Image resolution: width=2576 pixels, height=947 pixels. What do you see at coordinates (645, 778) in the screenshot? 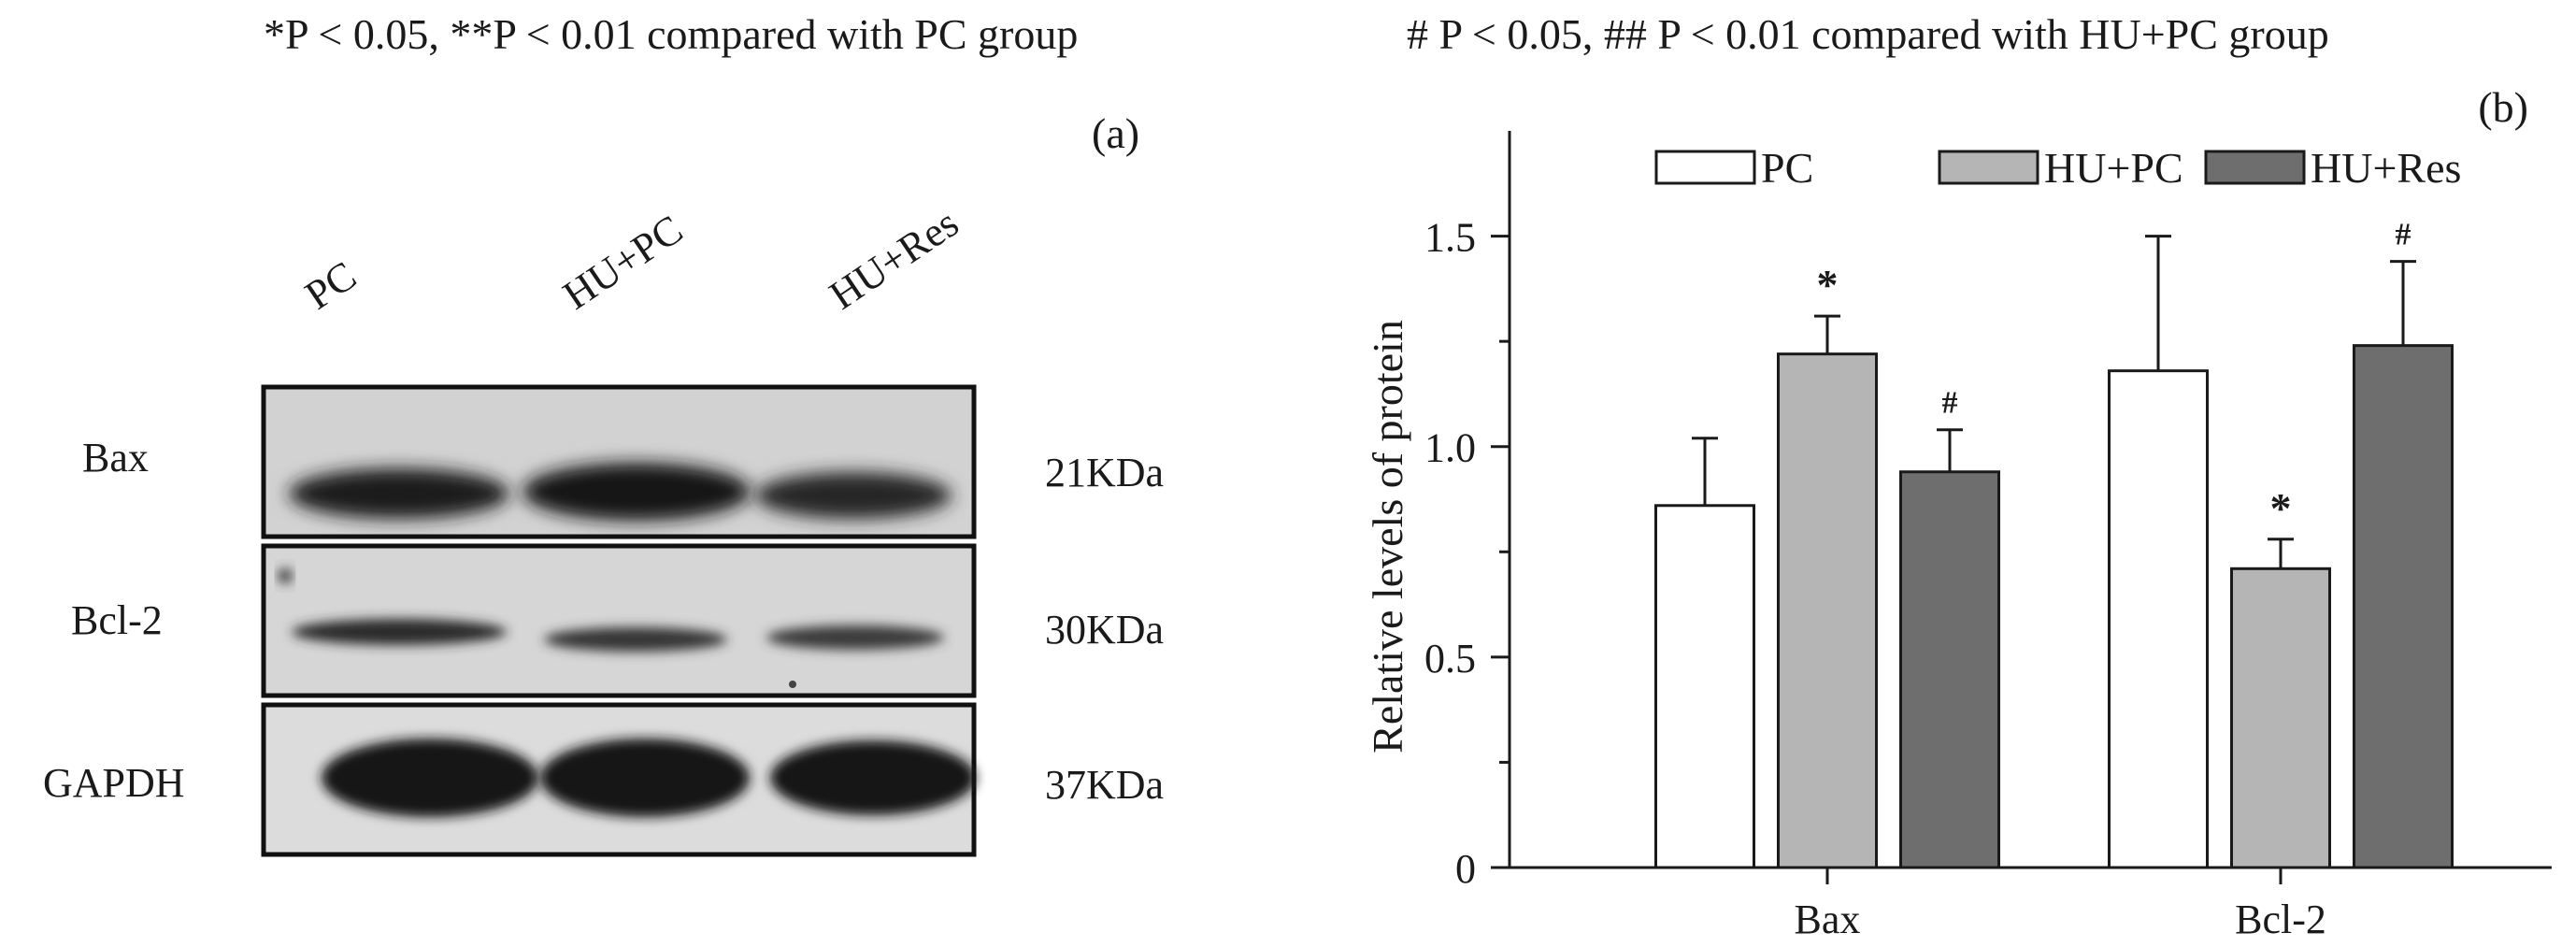
I see `gapdh-band-hu-pc` at bounding box center [645, 778].